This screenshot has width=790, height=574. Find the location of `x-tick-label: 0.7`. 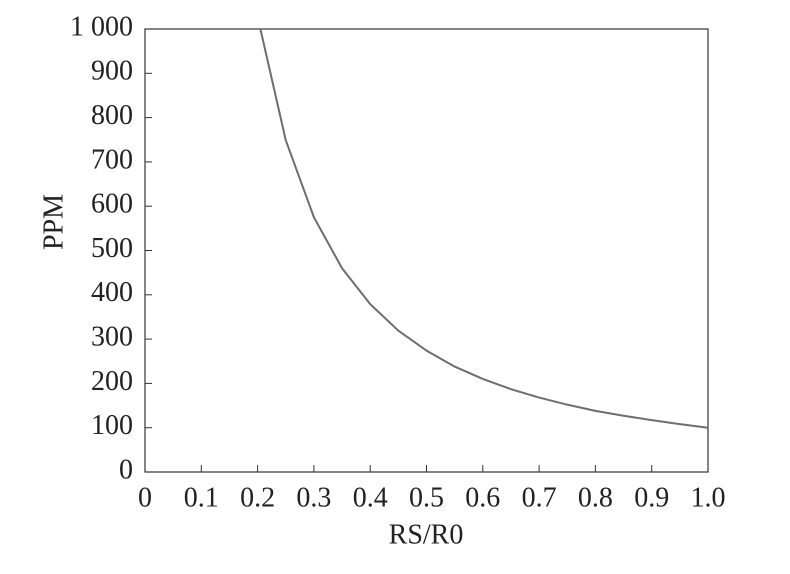

x-tick-label: 0.7 is located at coordinates (539, 497).